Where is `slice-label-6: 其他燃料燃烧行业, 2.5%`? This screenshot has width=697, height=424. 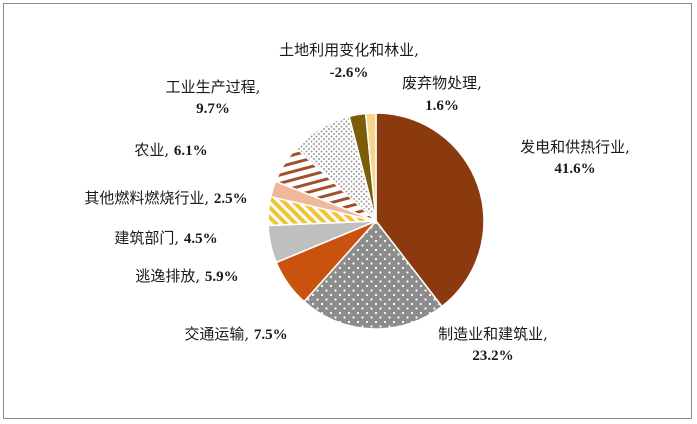
slice-label-6: 其他燃料燃烧行业, 2.5% is located at coordinates (165, 198).